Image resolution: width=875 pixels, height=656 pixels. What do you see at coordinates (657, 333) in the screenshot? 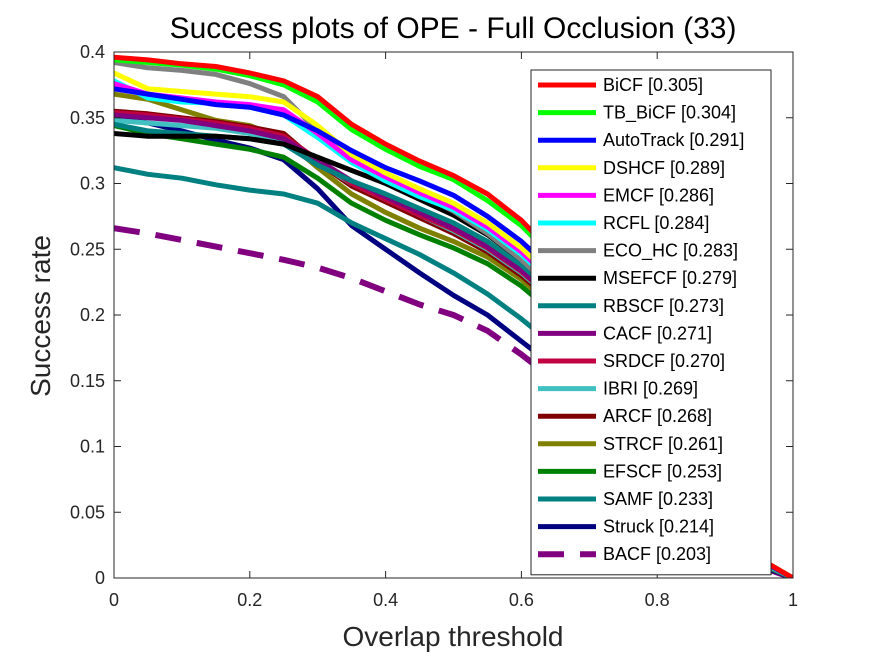
I see `legend-entry-label: CACF [0.271]` at bounding box center [657, 333].